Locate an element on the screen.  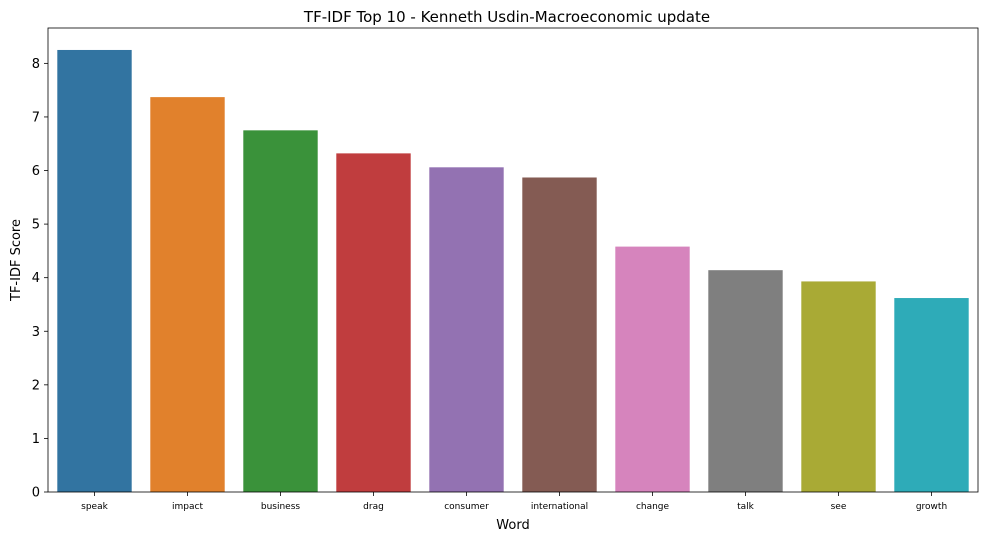
x-axis-label: Word is located at coordinates (512, 525).